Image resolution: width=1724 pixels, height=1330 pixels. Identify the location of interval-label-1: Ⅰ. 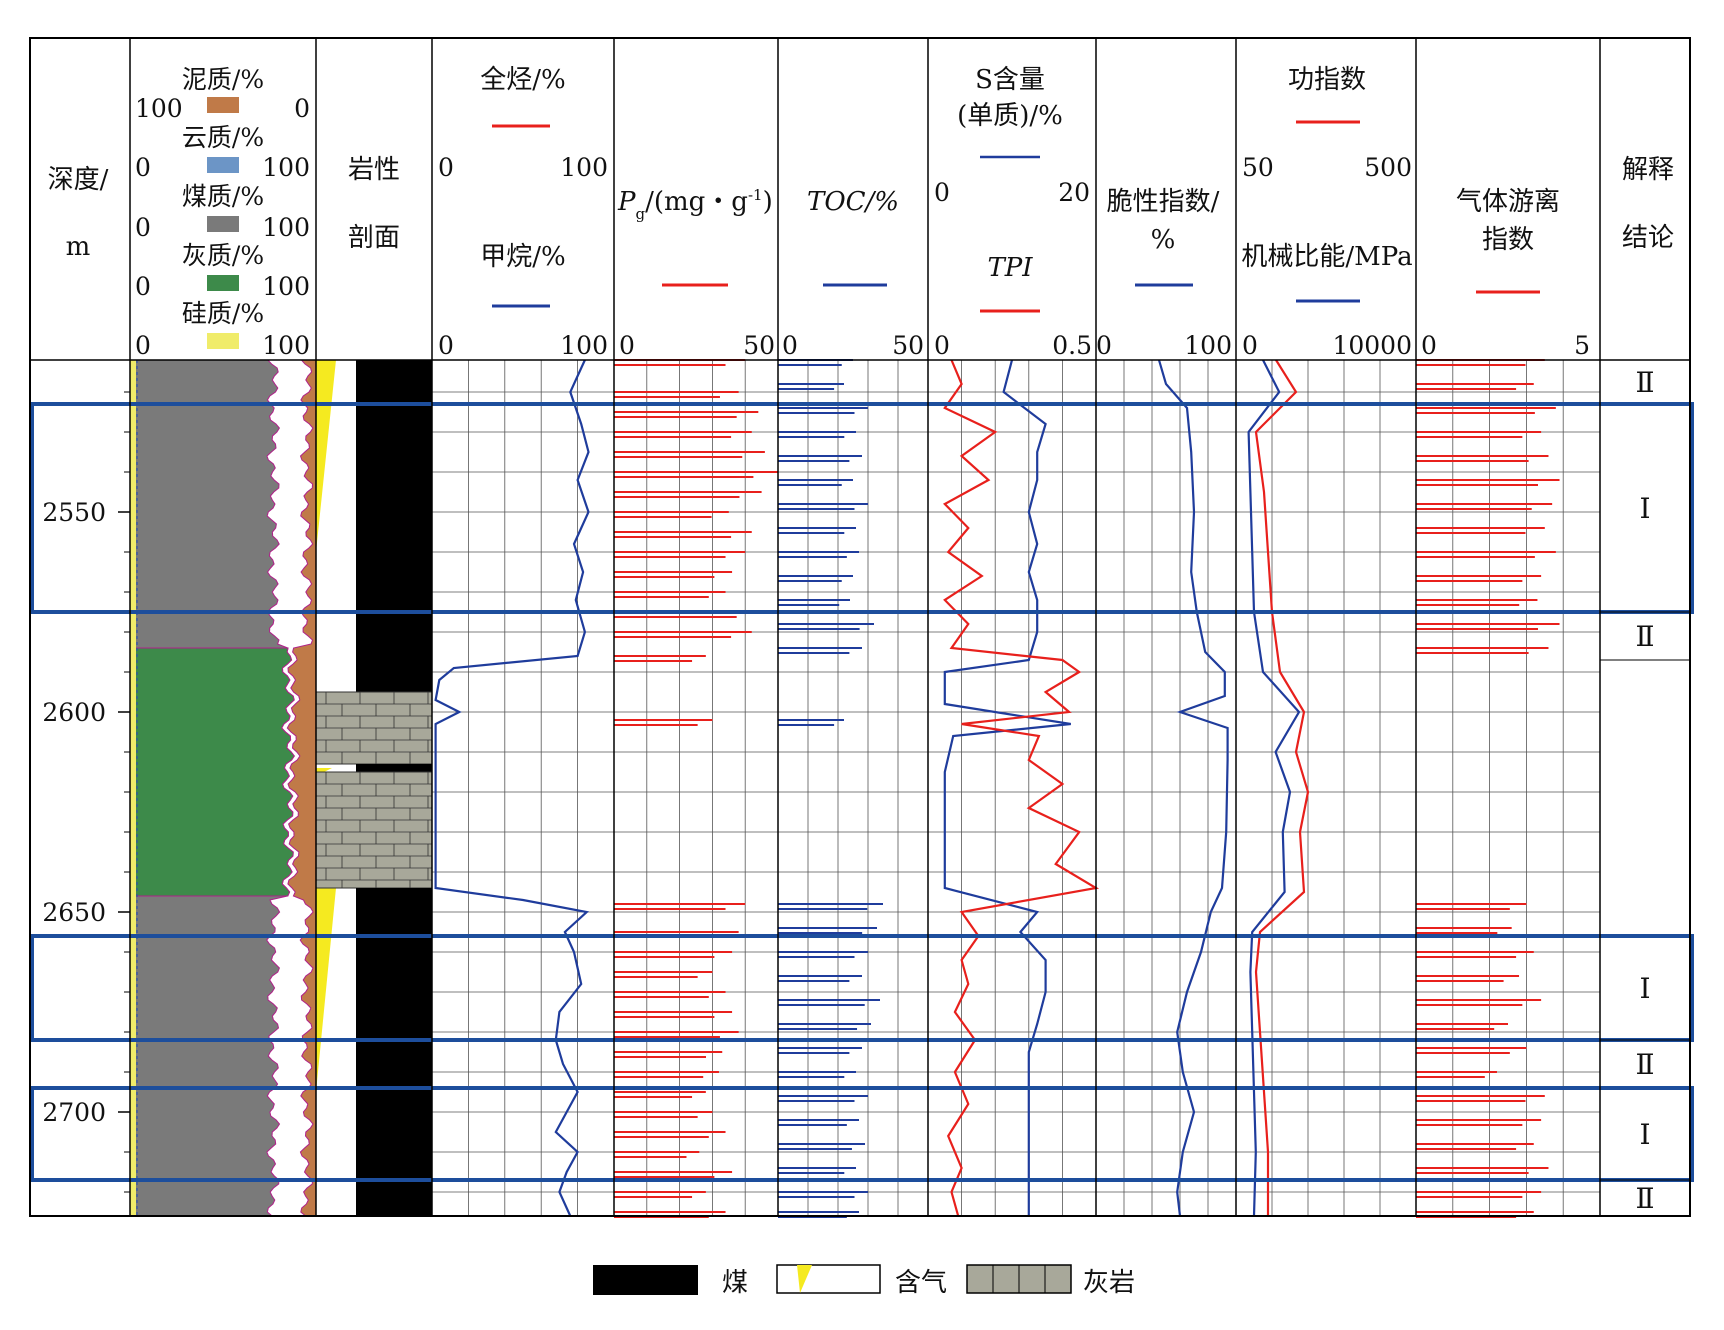
(1644, 508).